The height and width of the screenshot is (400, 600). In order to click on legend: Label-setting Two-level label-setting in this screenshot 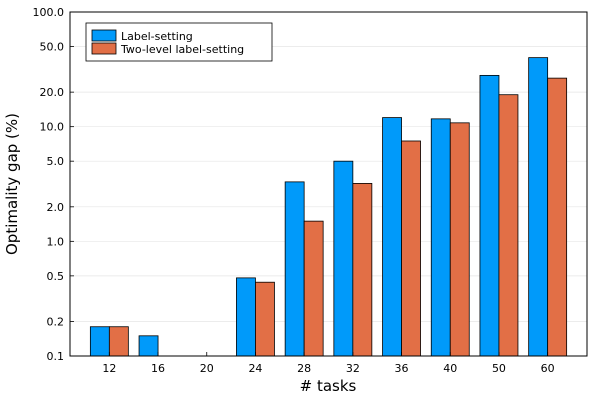, I will do `click(179, 42)`.